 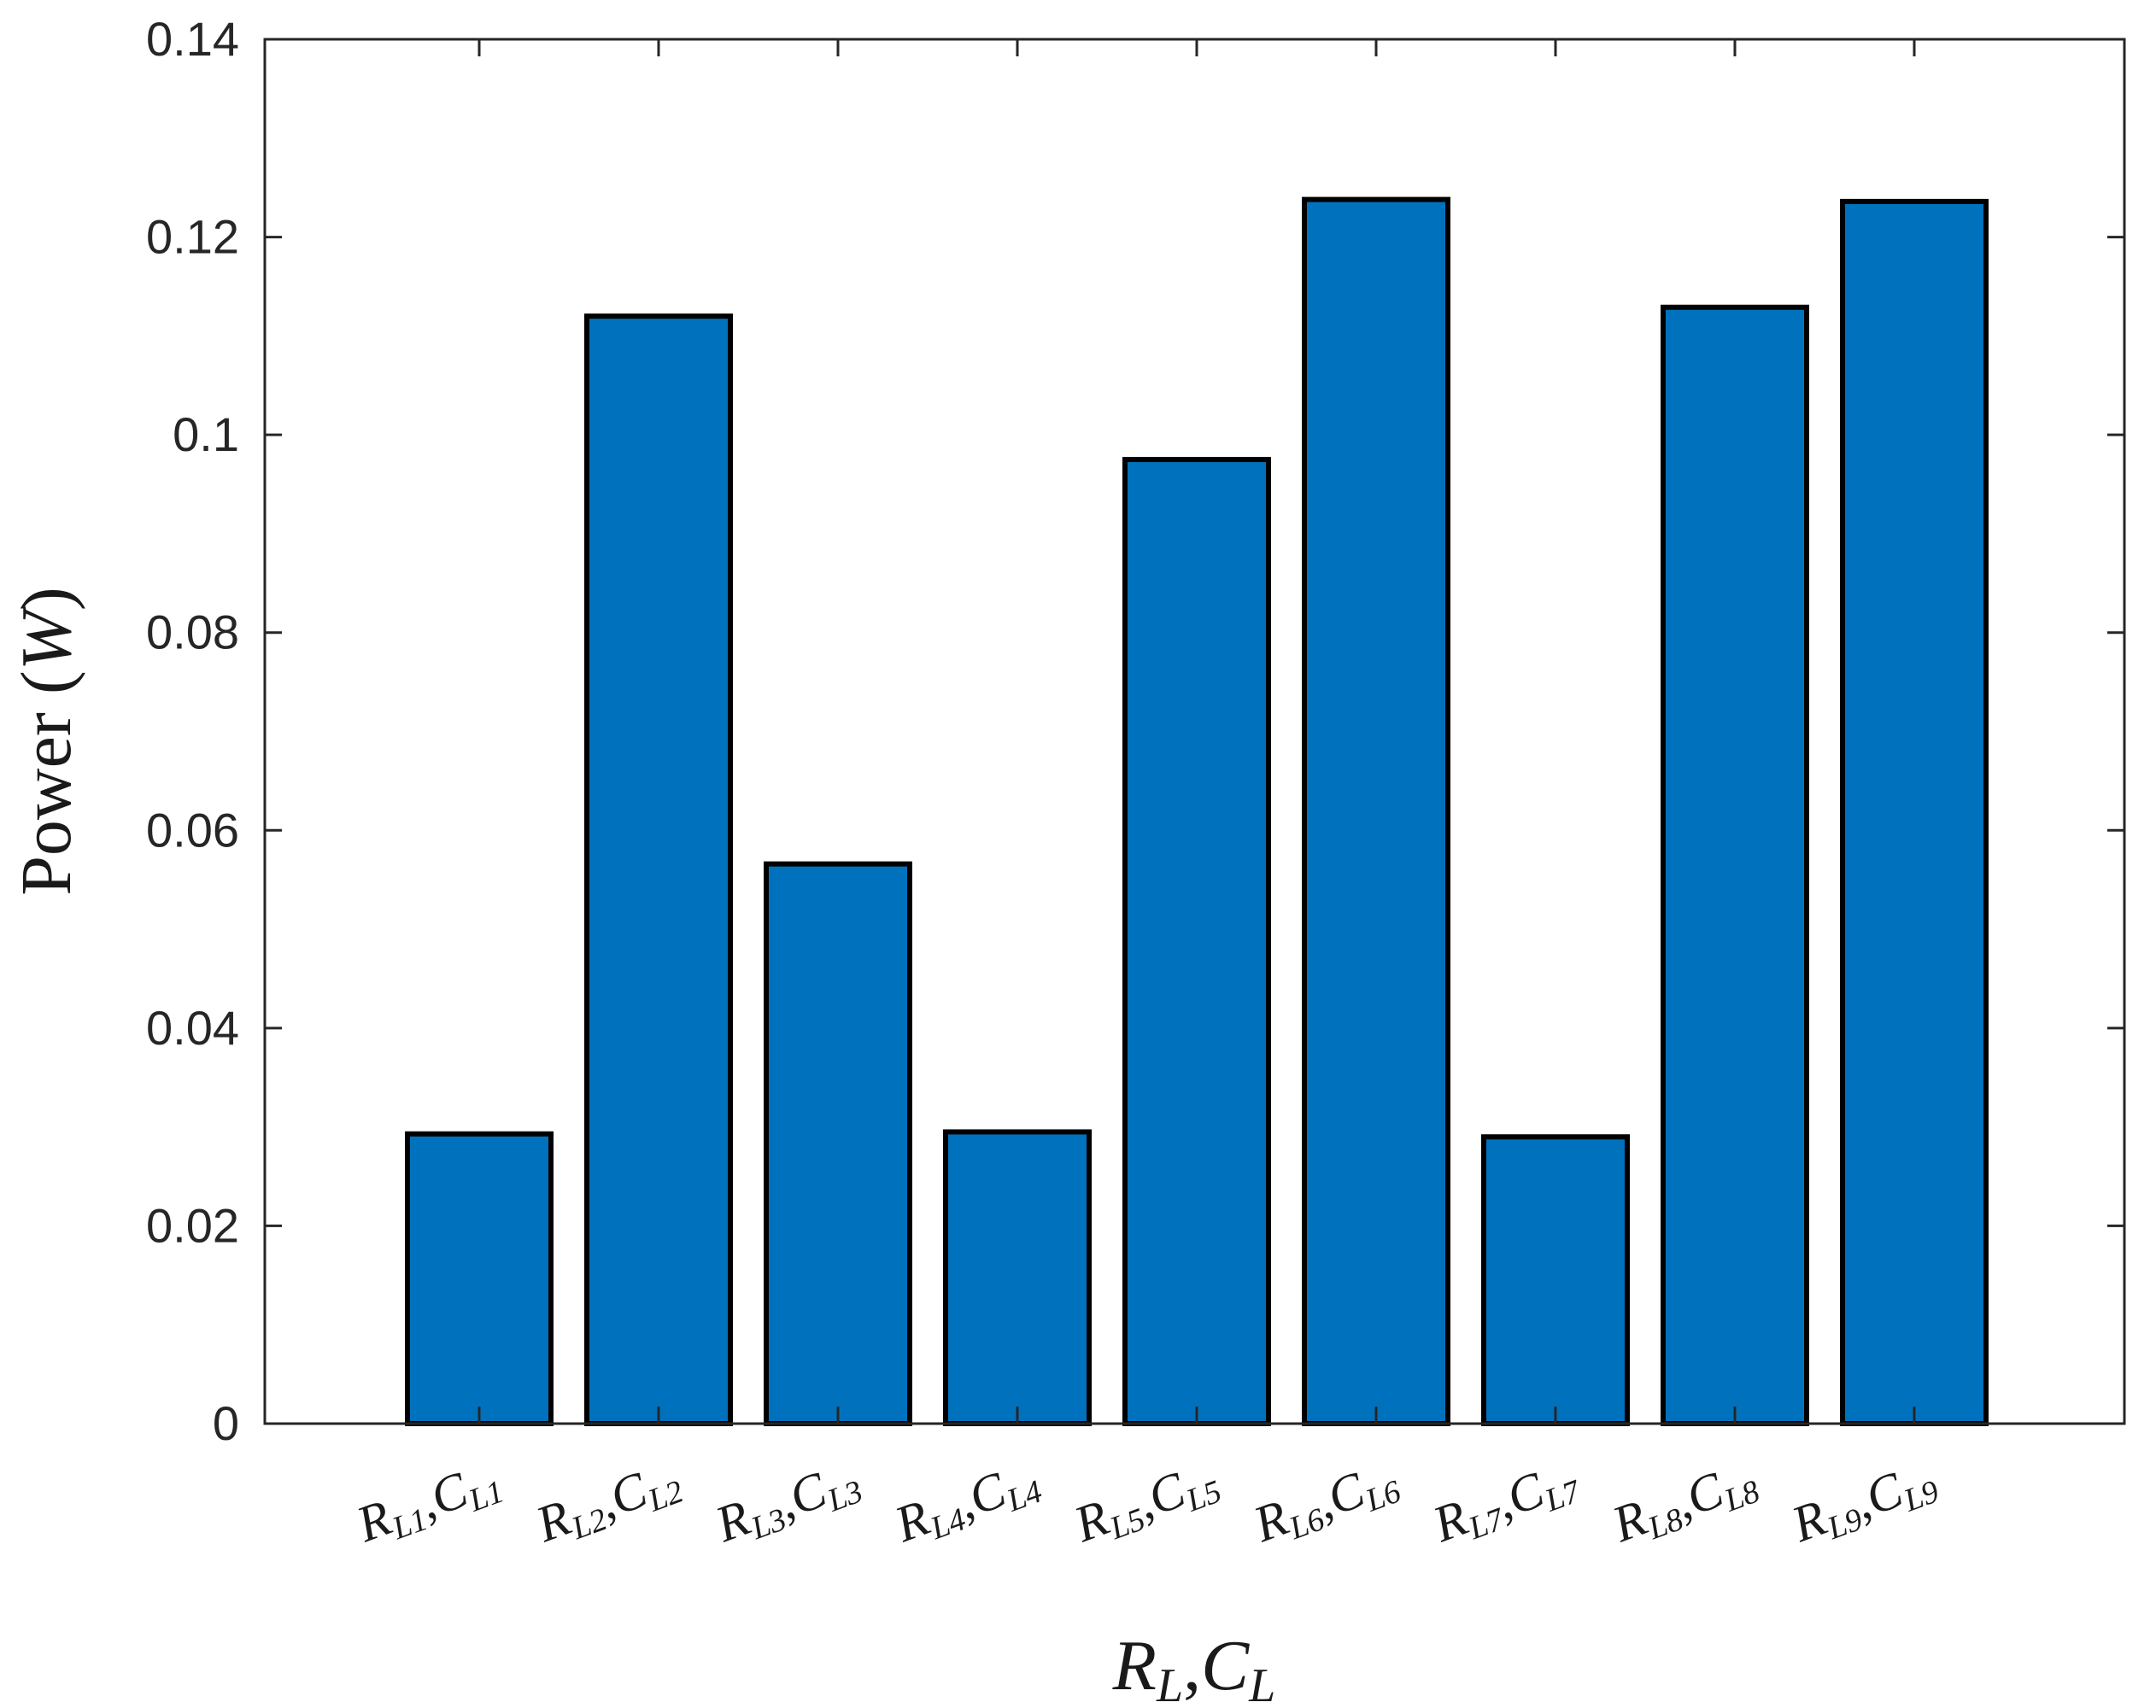 I want to click on x-tick-label-8: RL8,CL8, so click(x=1684, y=1503).